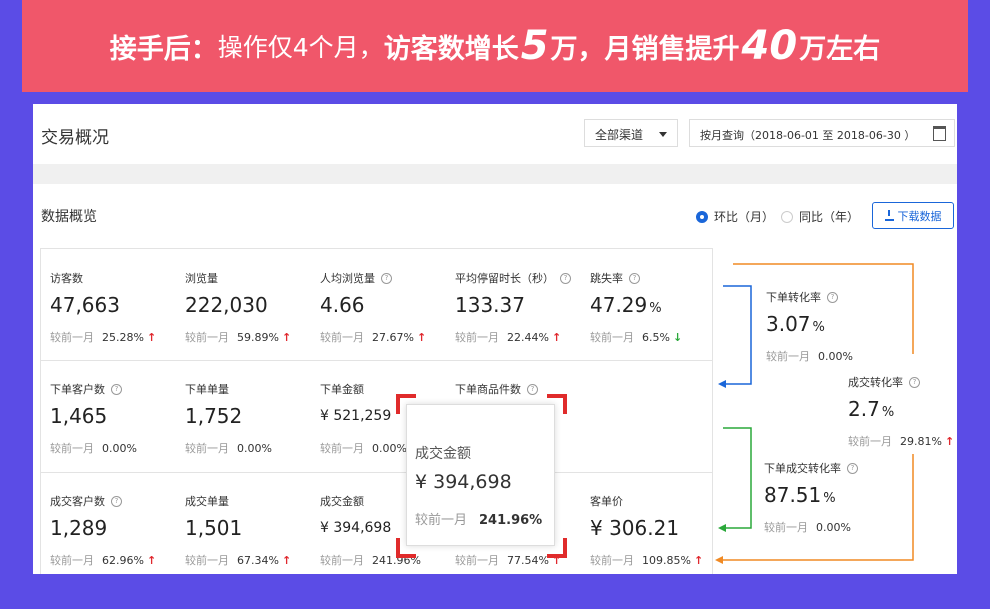 The width and height of the screenshot is (990, 609). I want to click on funnel-lines, so click(814, 413).